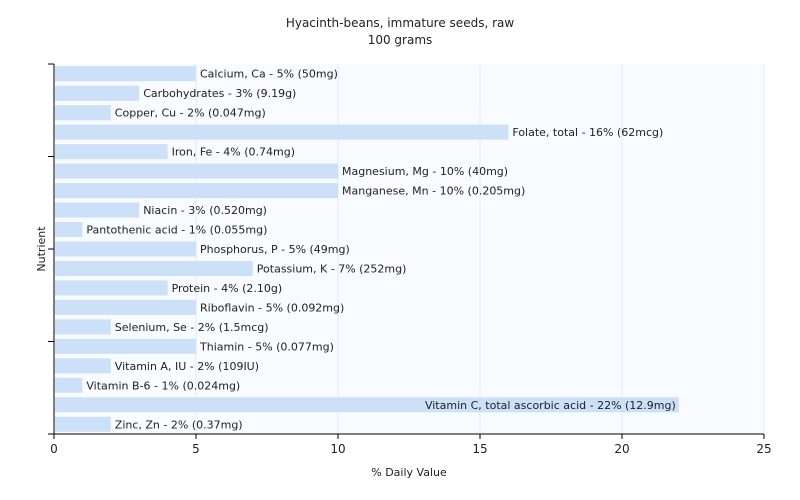 The width and height of the screenshot is (800, 500). I want to click on bar-label: Carbohydrates - 3% (9.19g), so click(219, 93).